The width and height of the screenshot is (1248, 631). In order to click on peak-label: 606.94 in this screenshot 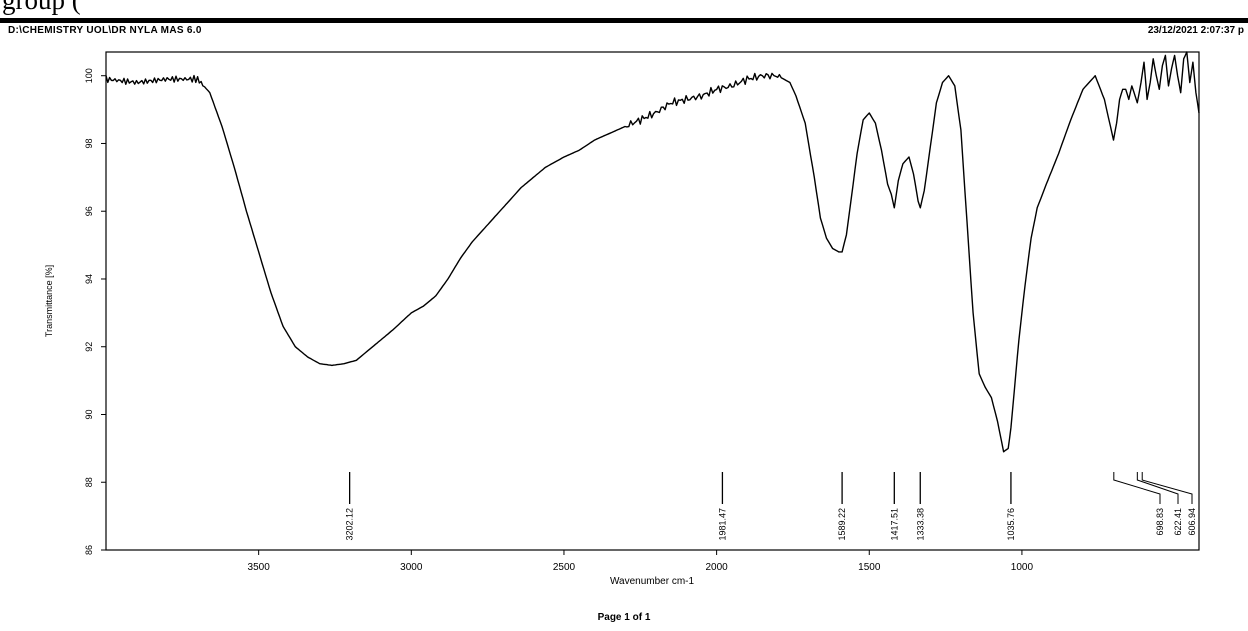, I will do `click(1192, 522)`.